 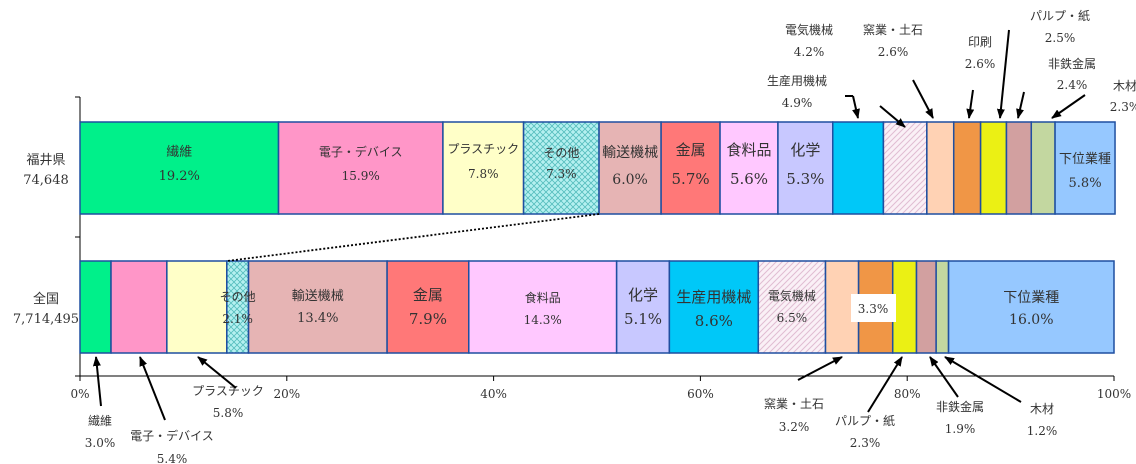 What do you see at coordinates (792, 318) in the screenshot?
I see `in-value-1-9: 6.5%` at bounding box center [792, 318].